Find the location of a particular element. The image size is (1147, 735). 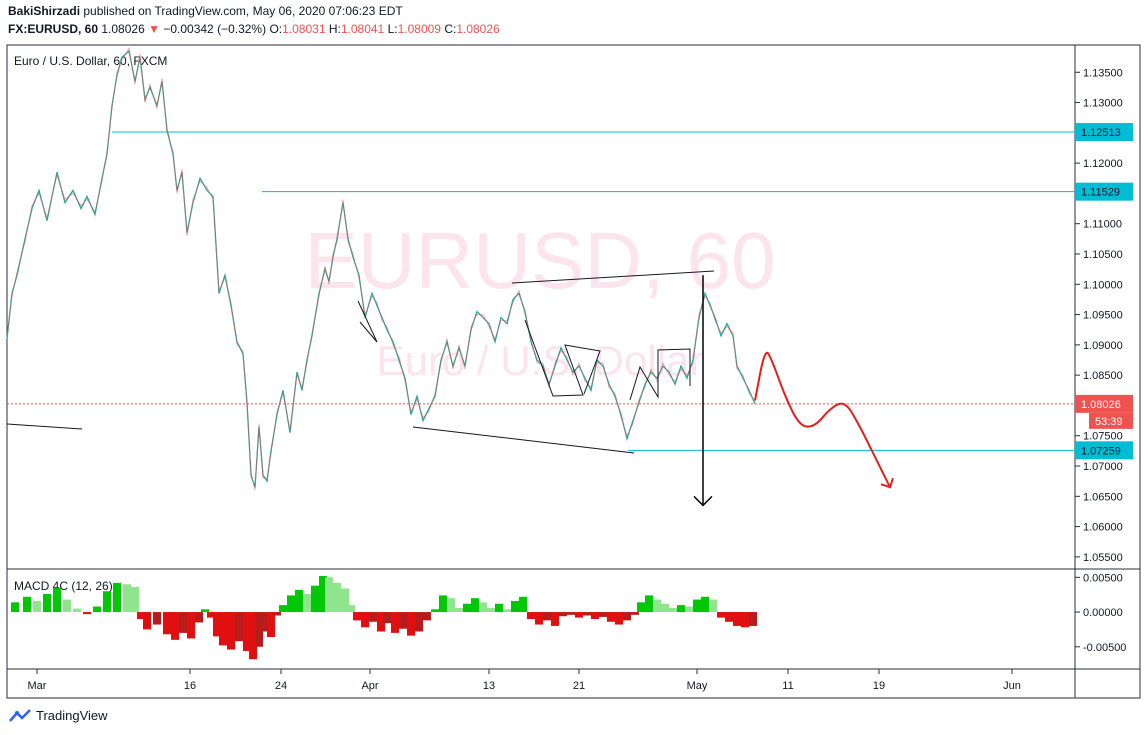

price-level-label: 1.08026 is located at coordinates (1101, 405).